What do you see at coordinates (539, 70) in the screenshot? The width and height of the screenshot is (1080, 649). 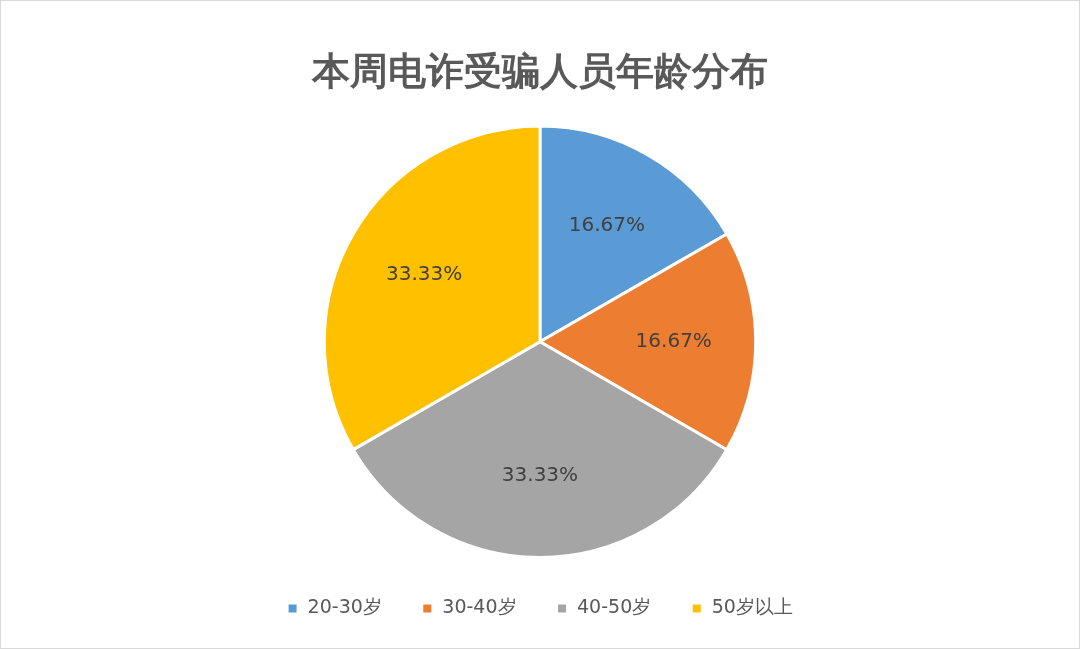 I see `chart-title: 本周电诈受骗人员年龄分布` at bounding box center [539, 70].